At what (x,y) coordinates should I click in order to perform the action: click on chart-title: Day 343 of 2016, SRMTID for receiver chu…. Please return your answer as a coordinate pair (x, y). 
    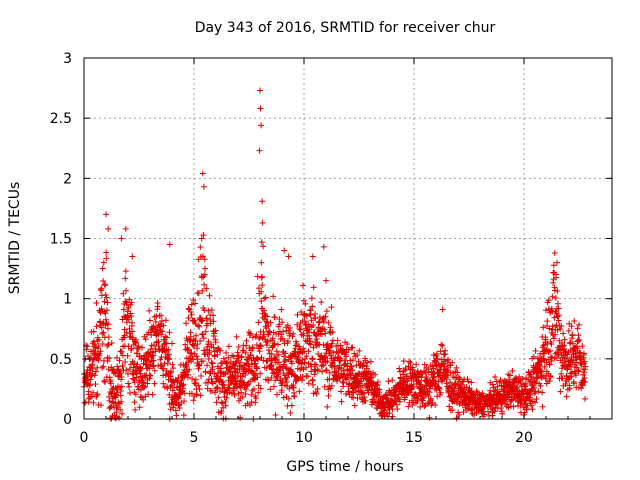
    Looking at the image, I should click on (345, 28).